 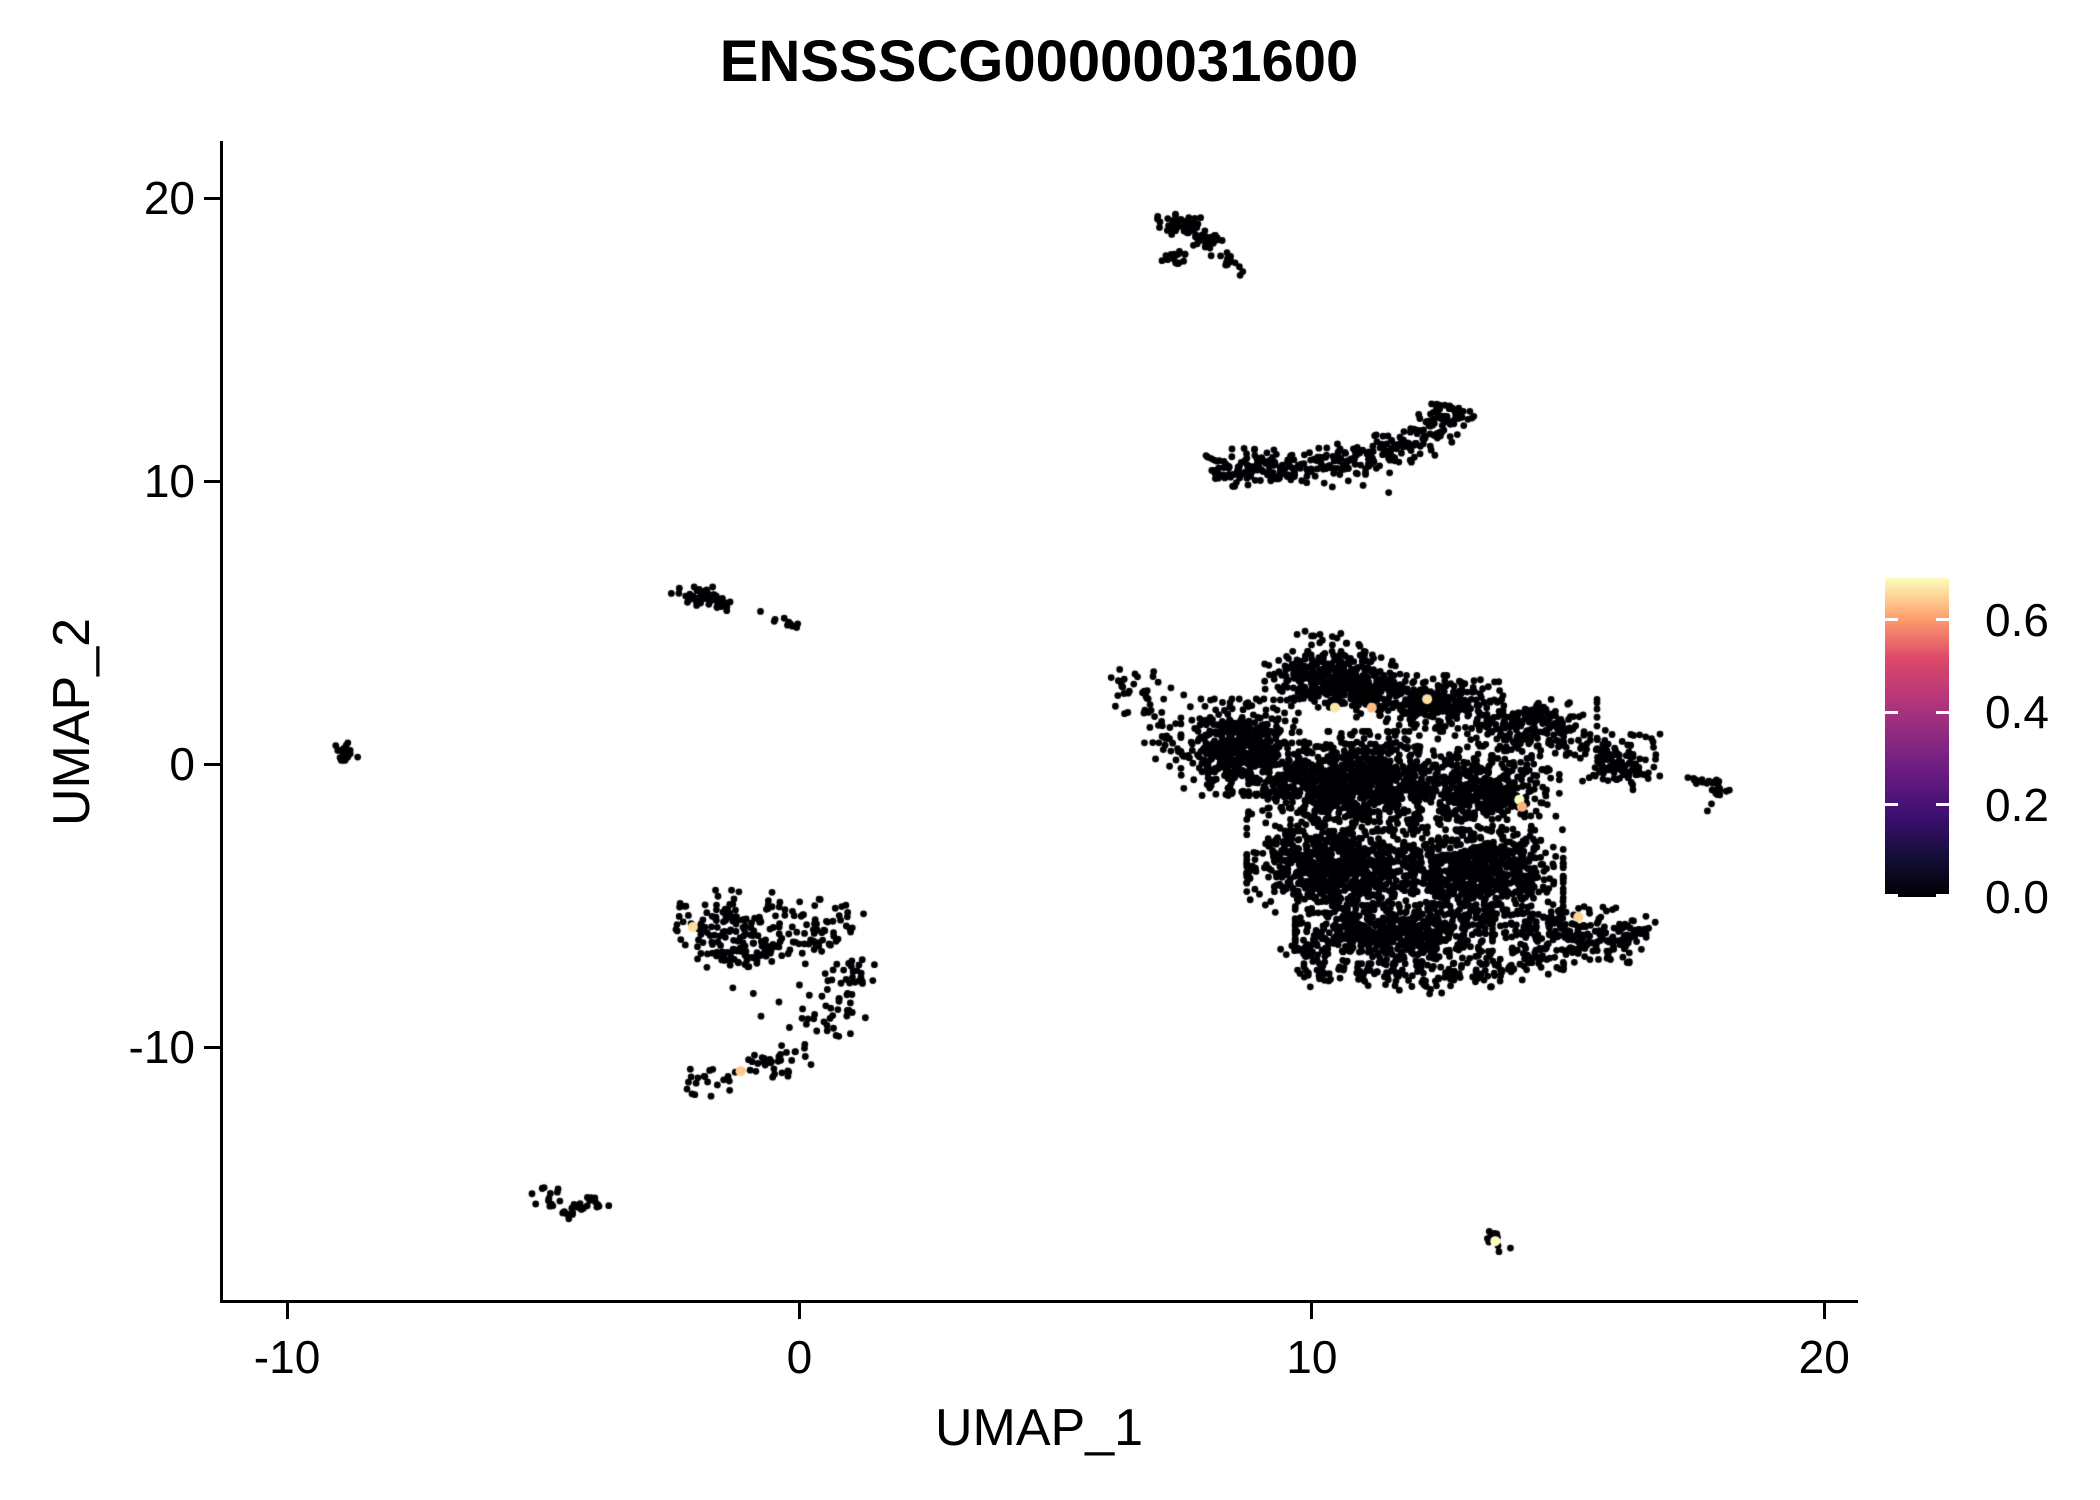 I want to click on colorbar-gradient, so click(x=1917, y=737).